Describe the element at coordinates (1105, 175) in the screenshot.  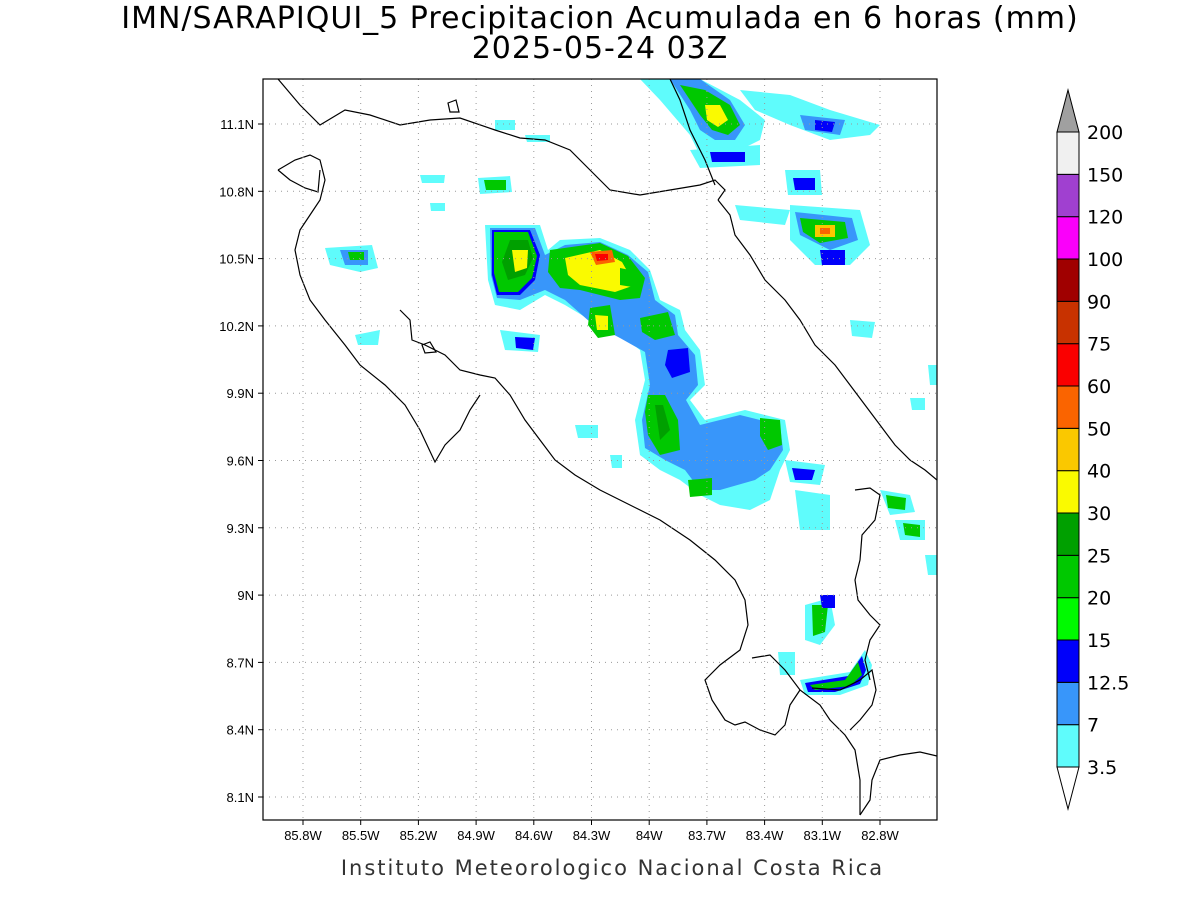
I see `colorbar-level-label: 150` at that location.